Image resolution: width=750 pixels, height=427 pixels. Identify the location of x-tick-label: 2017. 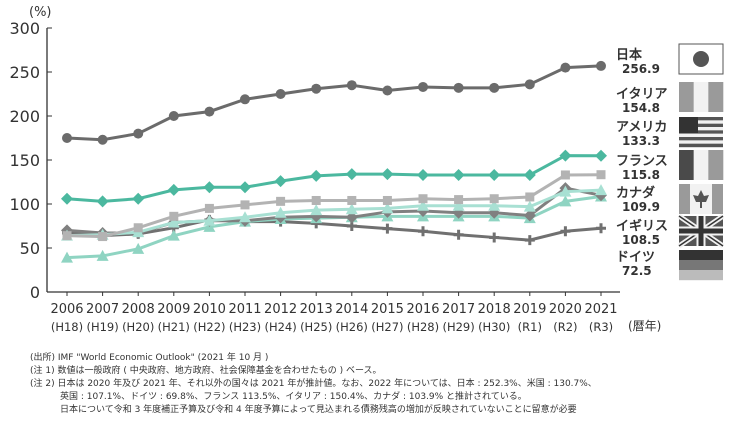
(458, 309).